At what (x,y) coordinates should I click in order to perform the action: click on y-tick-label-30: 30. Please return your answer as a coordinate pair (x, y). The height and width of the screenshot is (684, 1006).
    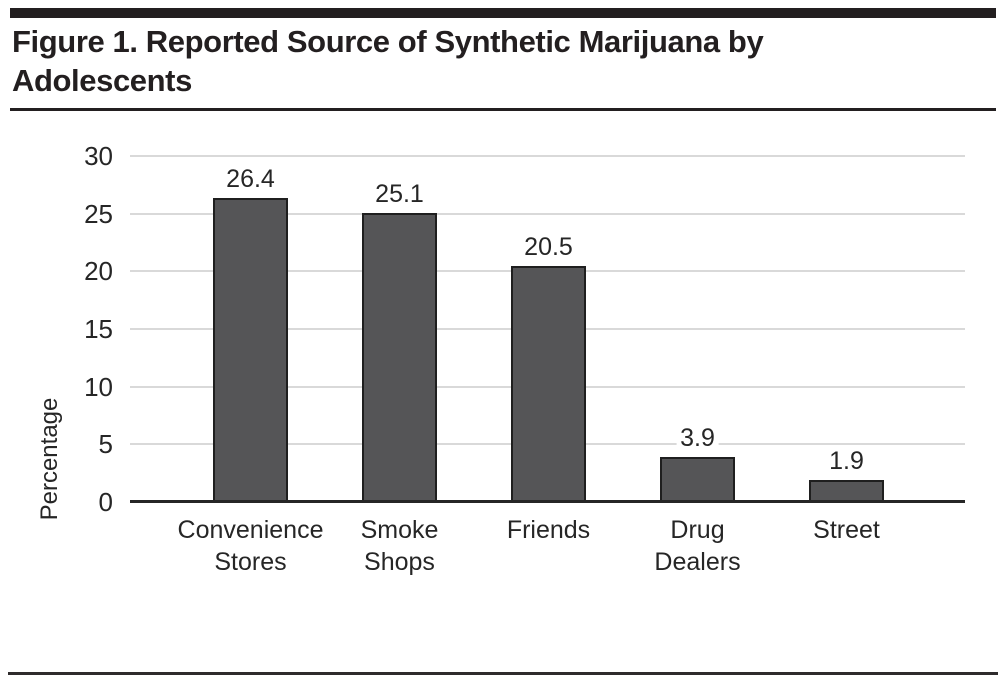
    Looking at the image, I should click on (98, 156).